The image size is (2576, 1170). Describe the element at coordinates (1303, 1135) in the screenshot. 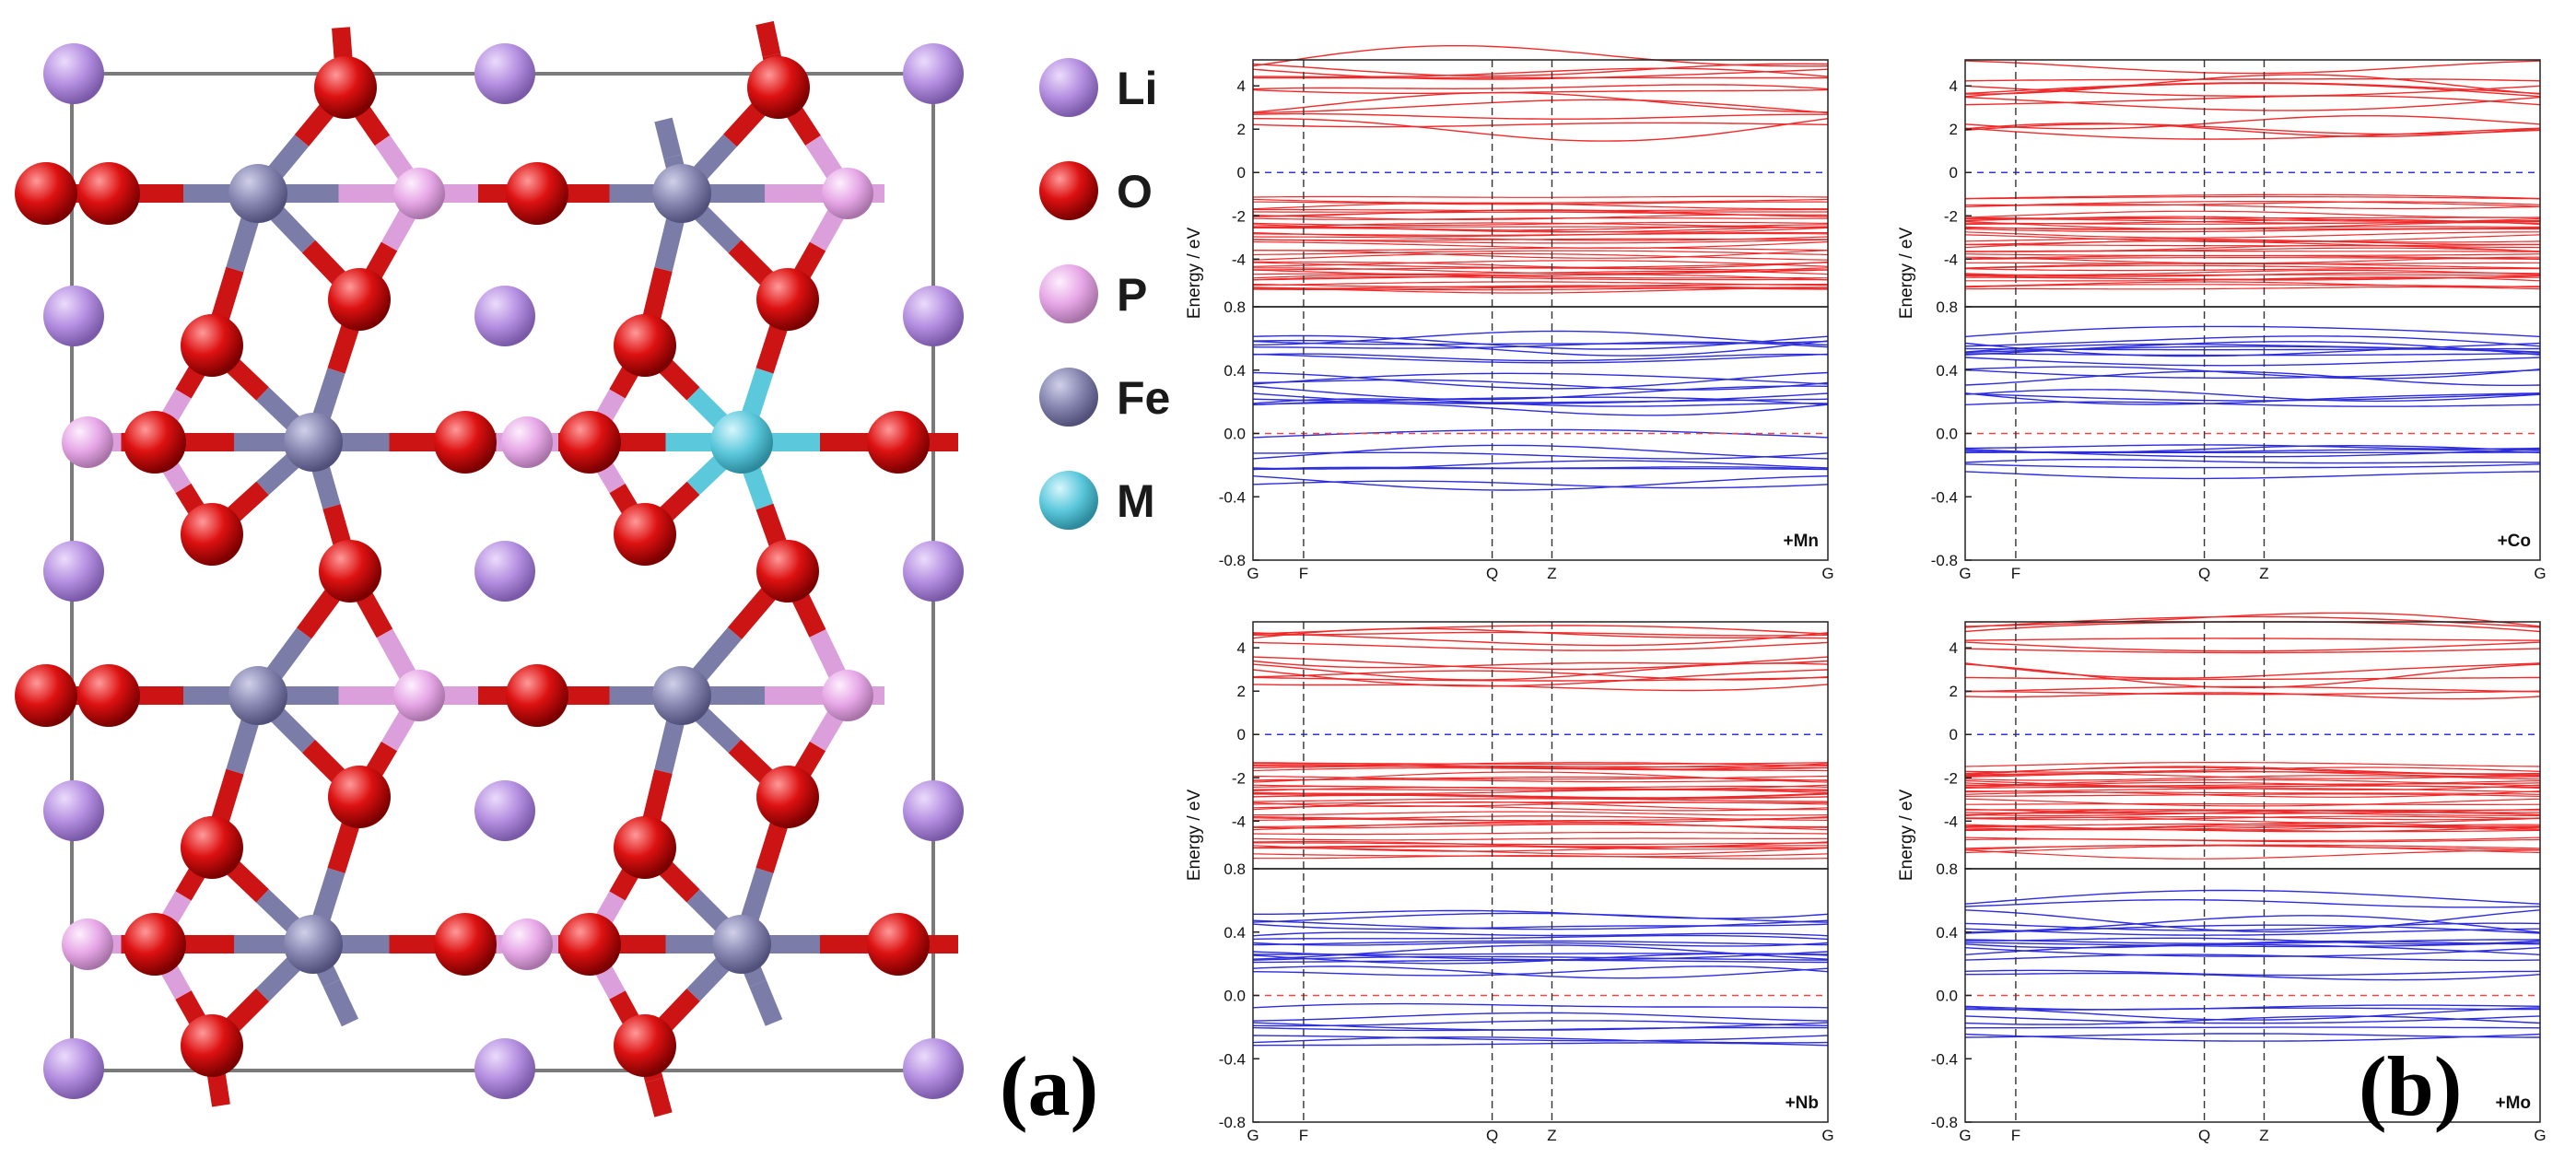

I see `kpoint-label: F` at that location.